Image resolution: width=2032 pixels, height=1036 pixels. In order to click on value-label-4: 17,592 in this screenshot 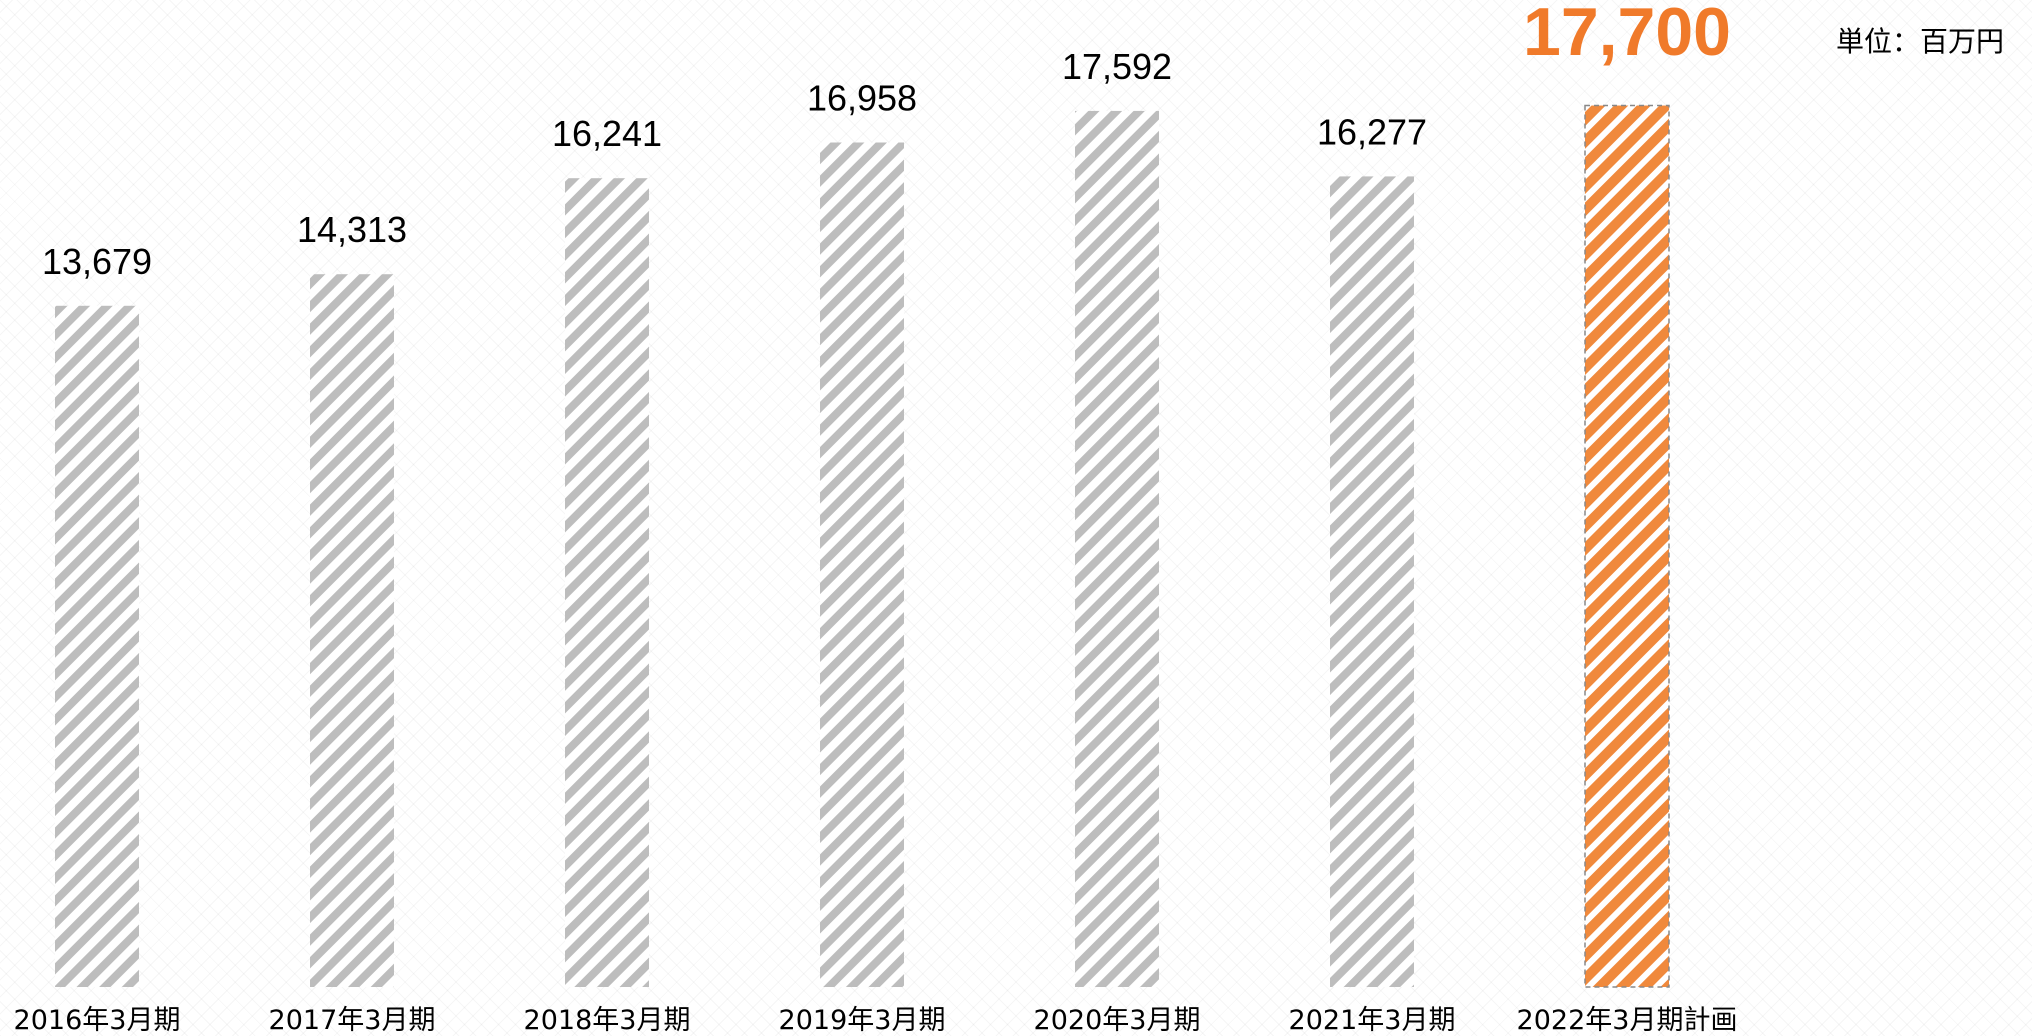, I will do `click(1117, 66)`.